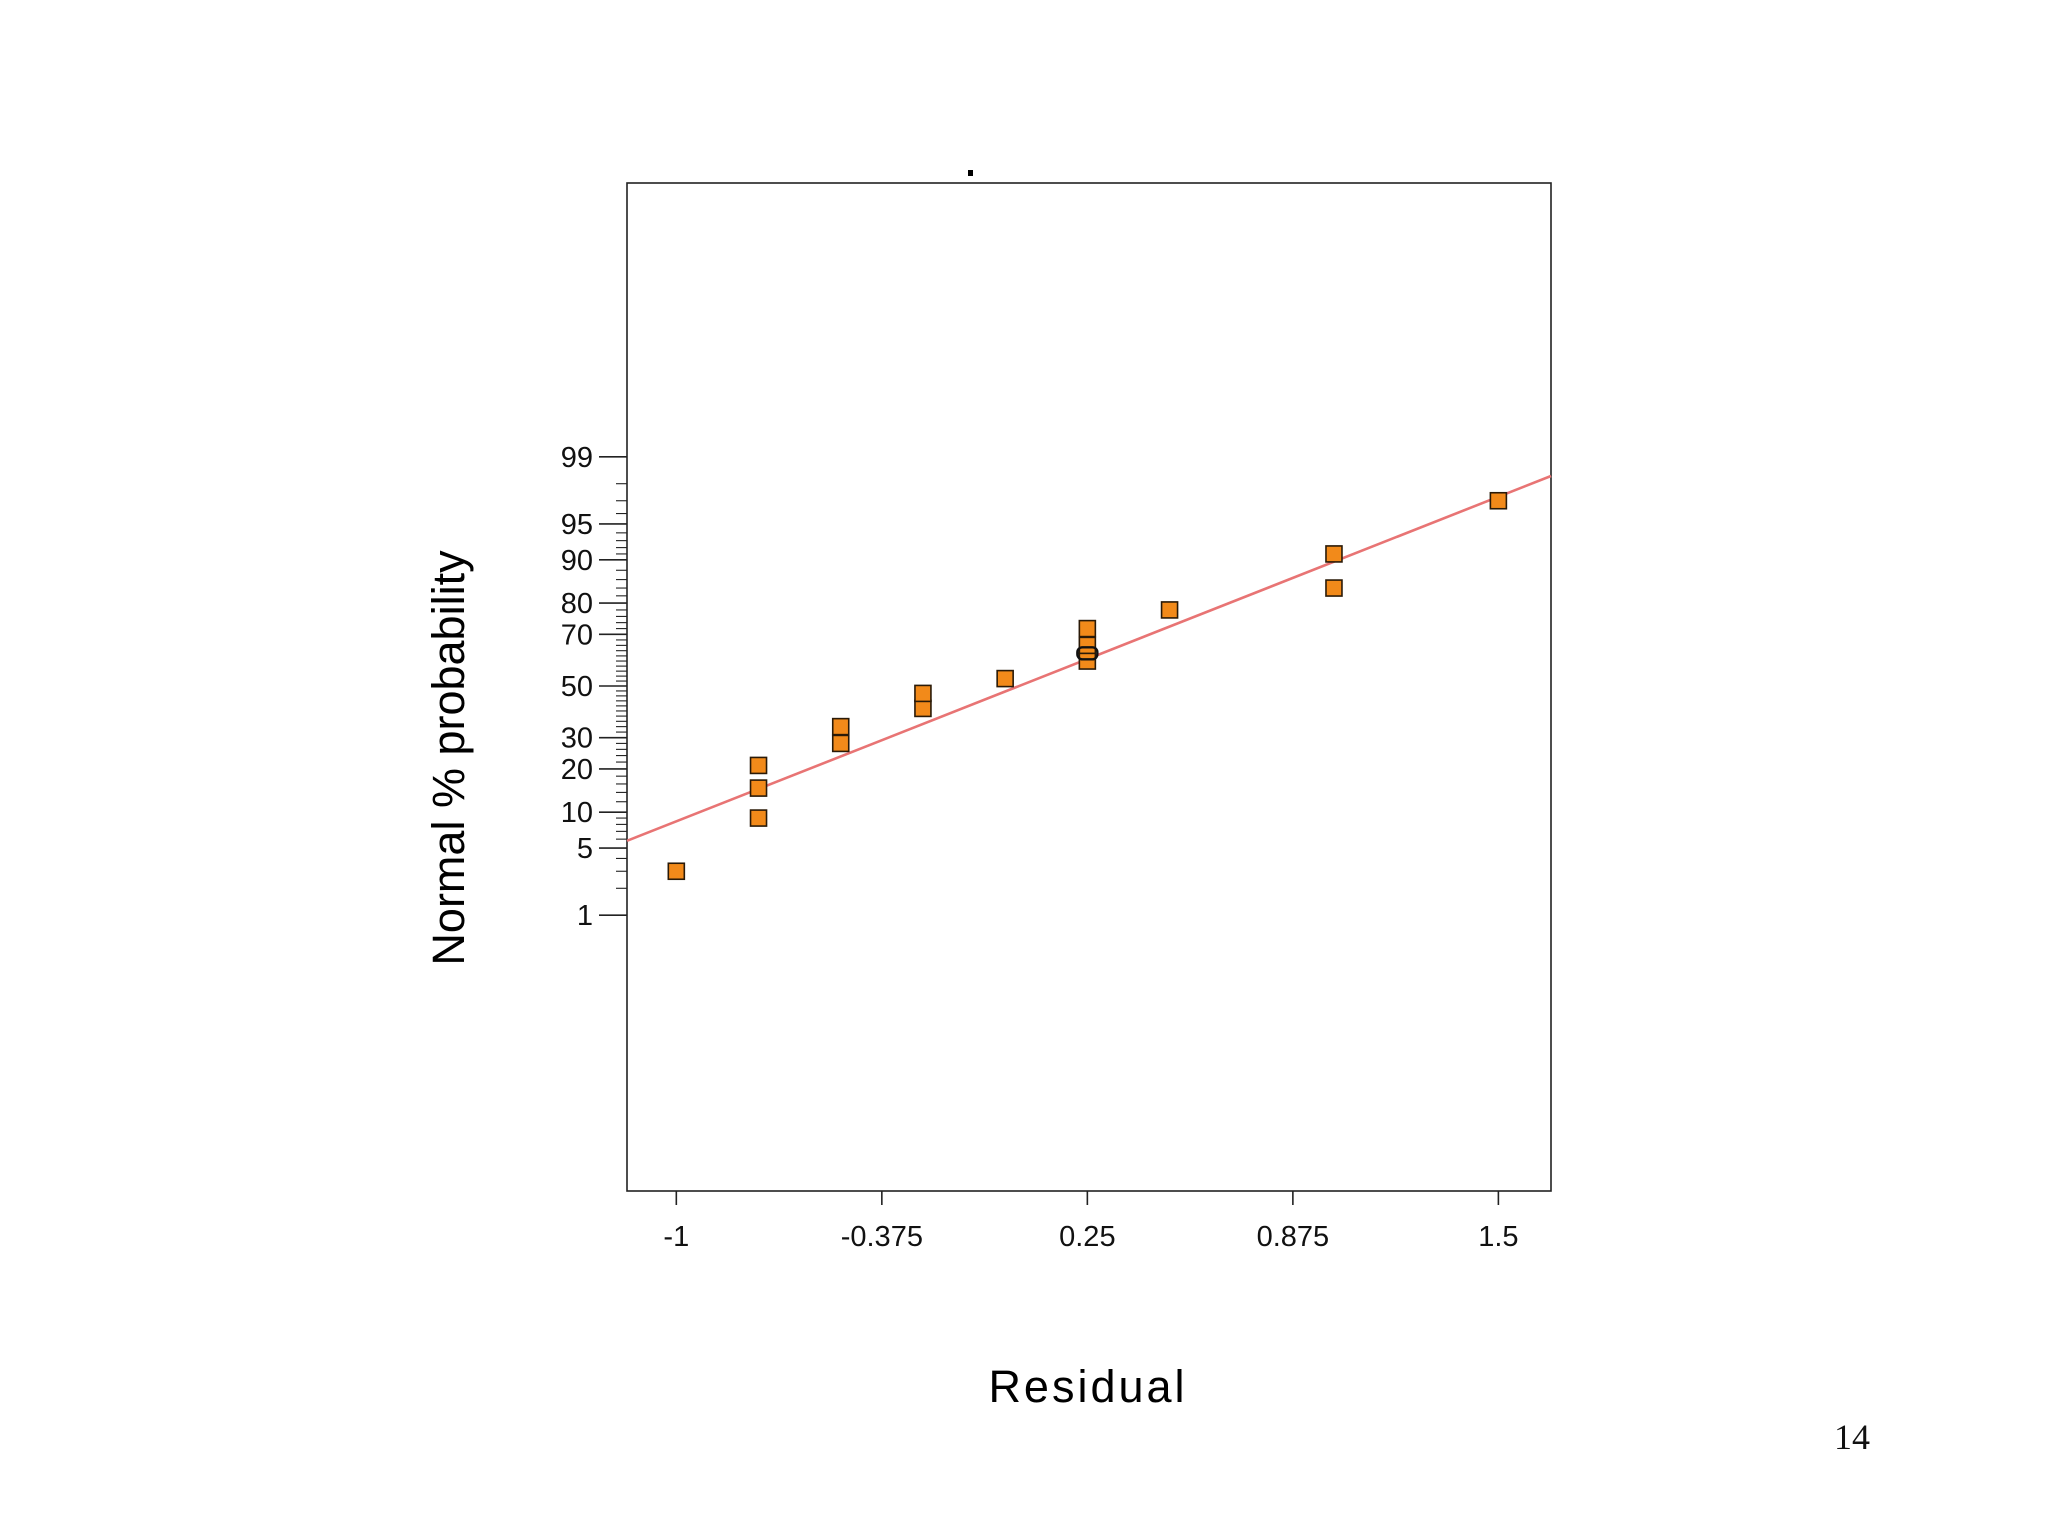 The image size is (2048, 1536). What do you see at coordinates (577, 813) in the screenshot?
I see `y-tick-label: 10` at bounding box center [577, 813].